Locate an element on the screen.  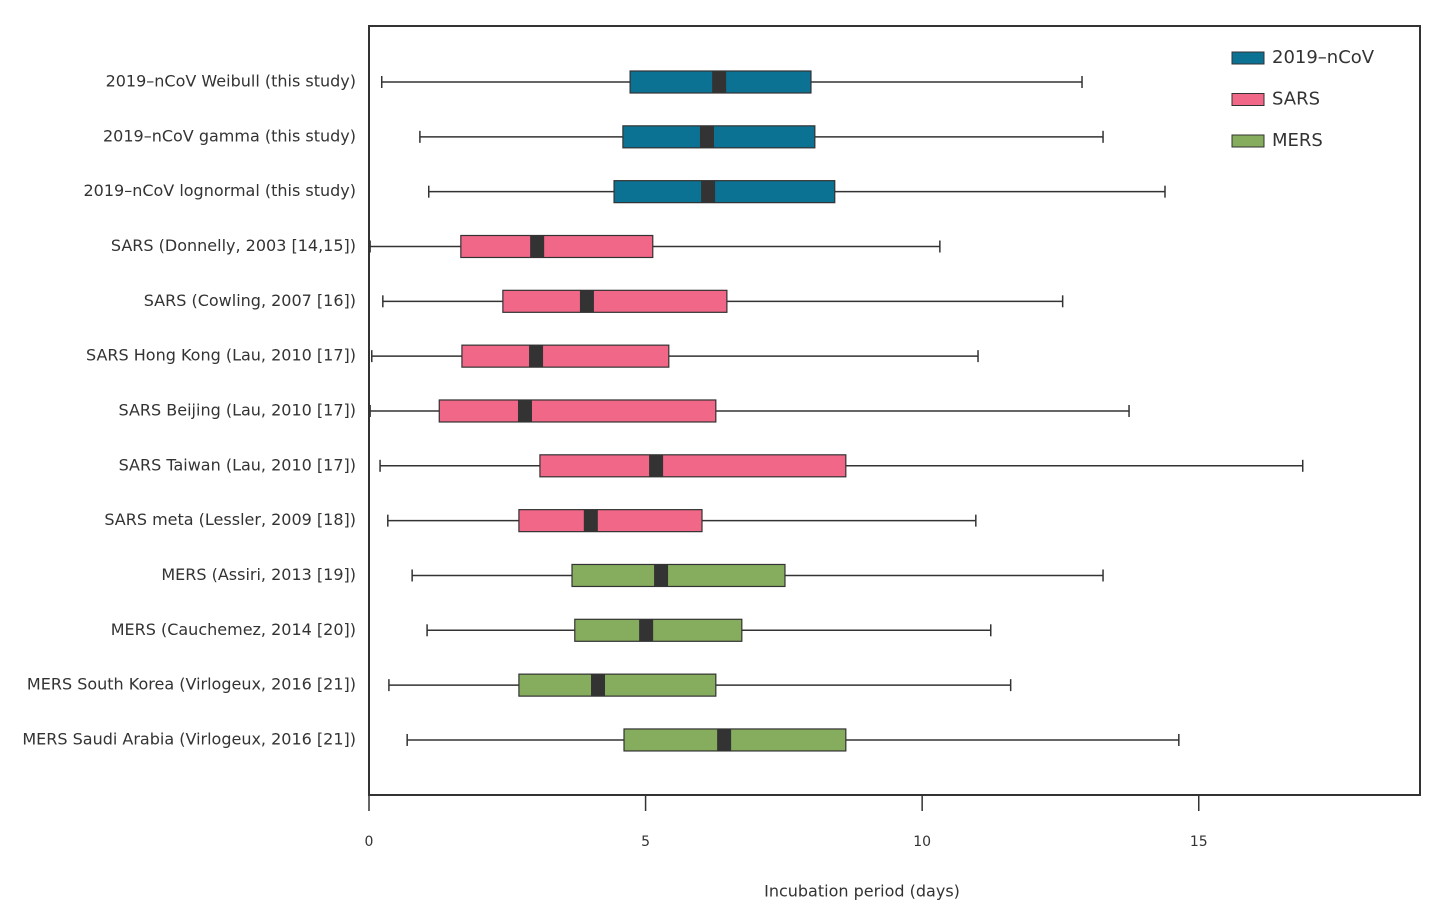
x-tick-label: 10 is located at coordinates (922, 842).